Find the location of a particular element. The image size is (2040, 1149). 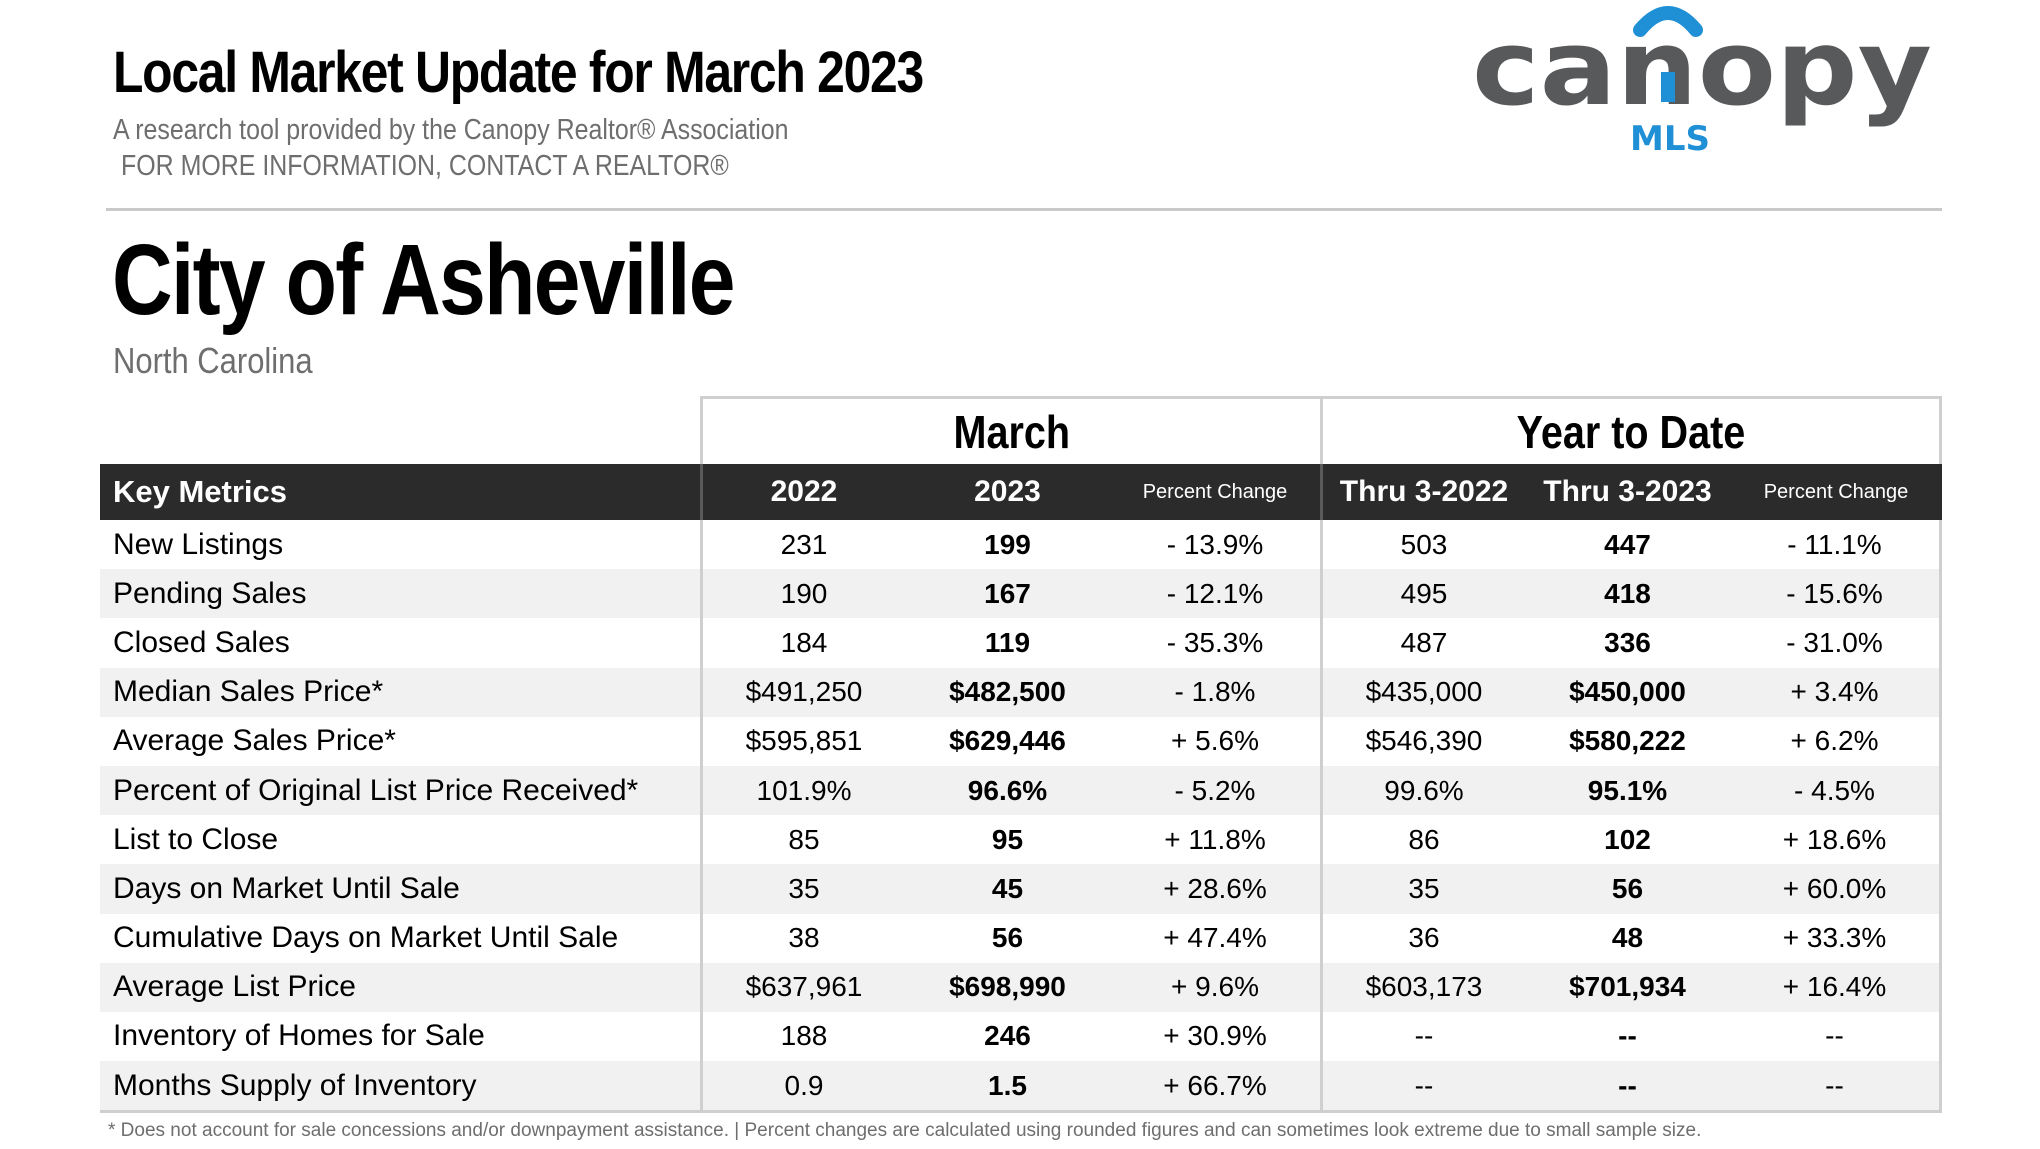

header-ytd-percent-change: Percent Change is located at coordinates (1836, 491).